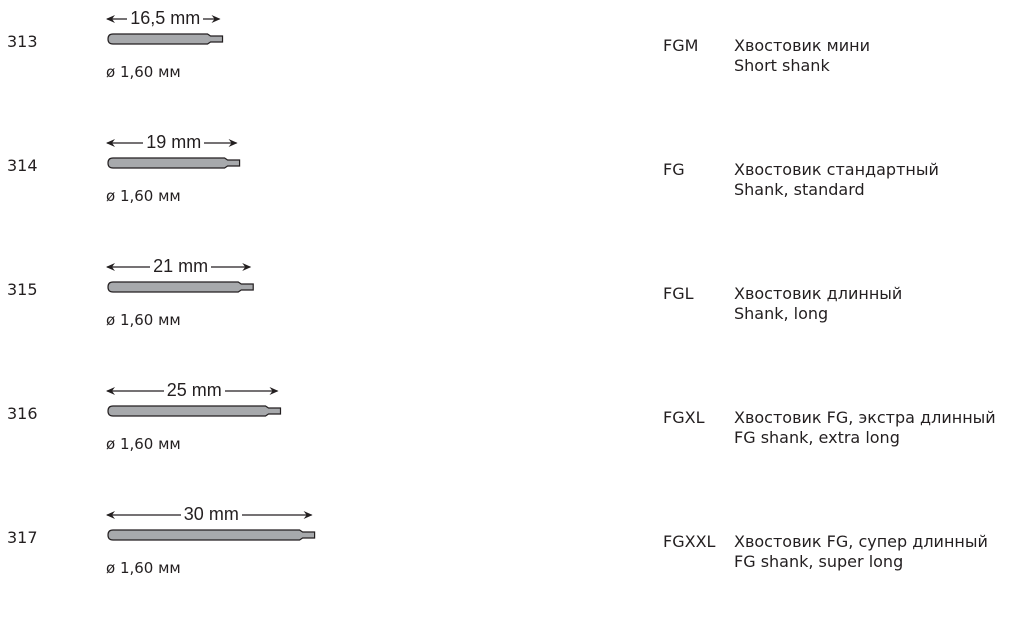  I want to click on length-dimension: 19 mm, so click(174, 143).